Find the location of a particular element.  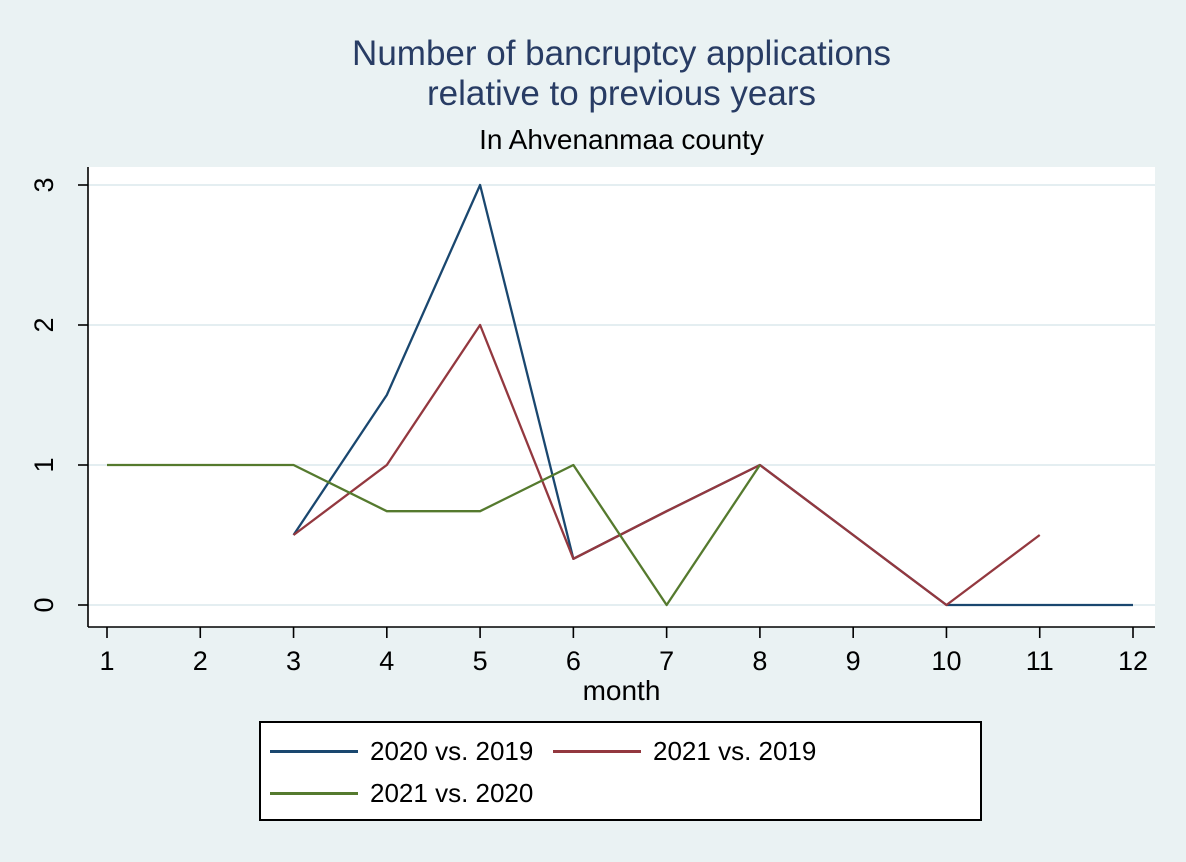

legend-item-2021-vs-2020: 2021 vs. 2020 is located at coordinates (401, 793).